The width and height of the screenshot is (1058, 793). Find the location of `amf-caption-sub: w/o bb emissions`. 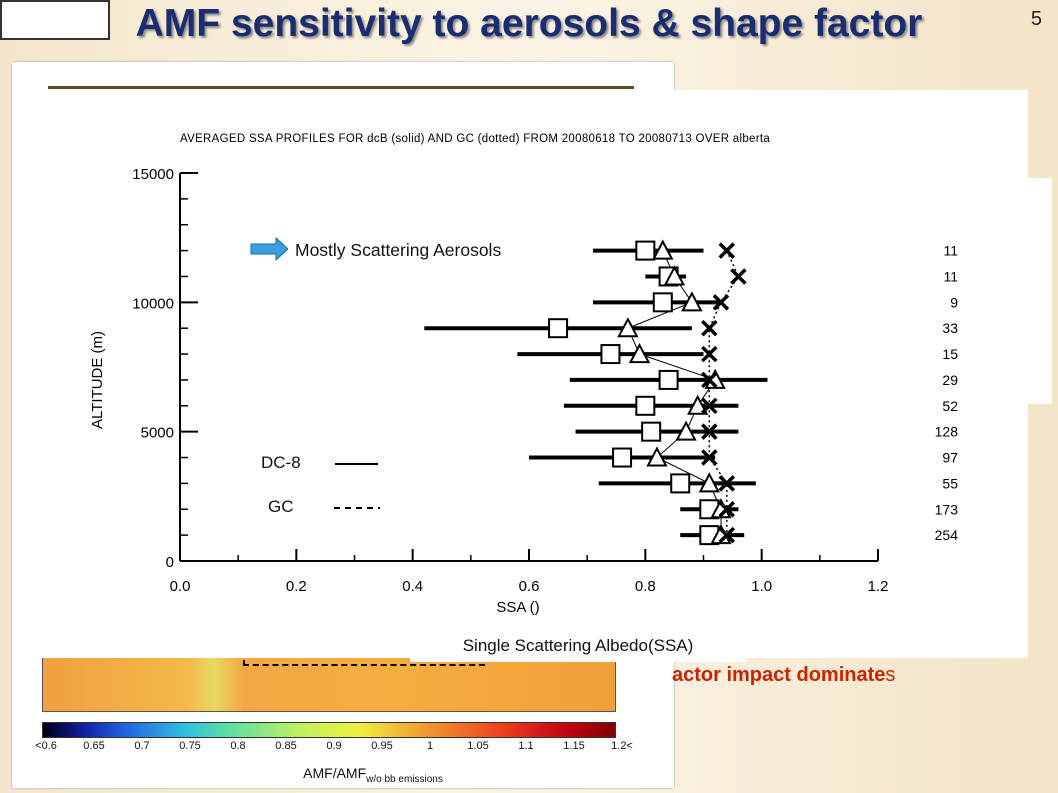

amf-caption-sub: w/o bb emissions is located at coordinates (404, 779).